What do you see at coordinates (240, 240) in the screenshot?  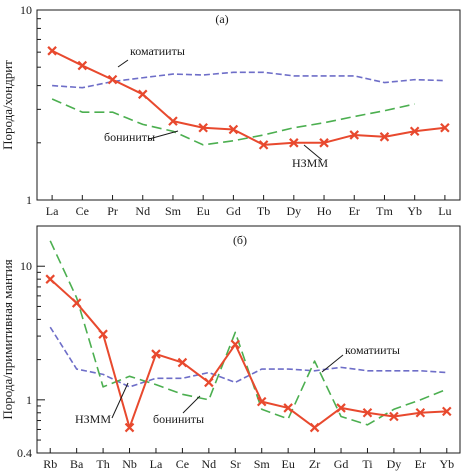 I see `panel-label: (б)` at bounding box center [240, 240].